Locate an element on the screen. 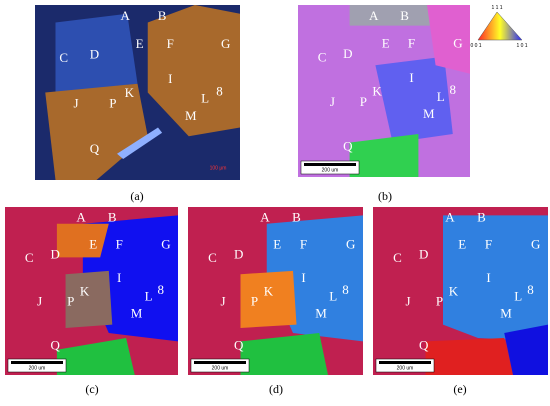 The image size is (550, 406). legend-label: 1 1 1 is located at coordinates (496, 8).